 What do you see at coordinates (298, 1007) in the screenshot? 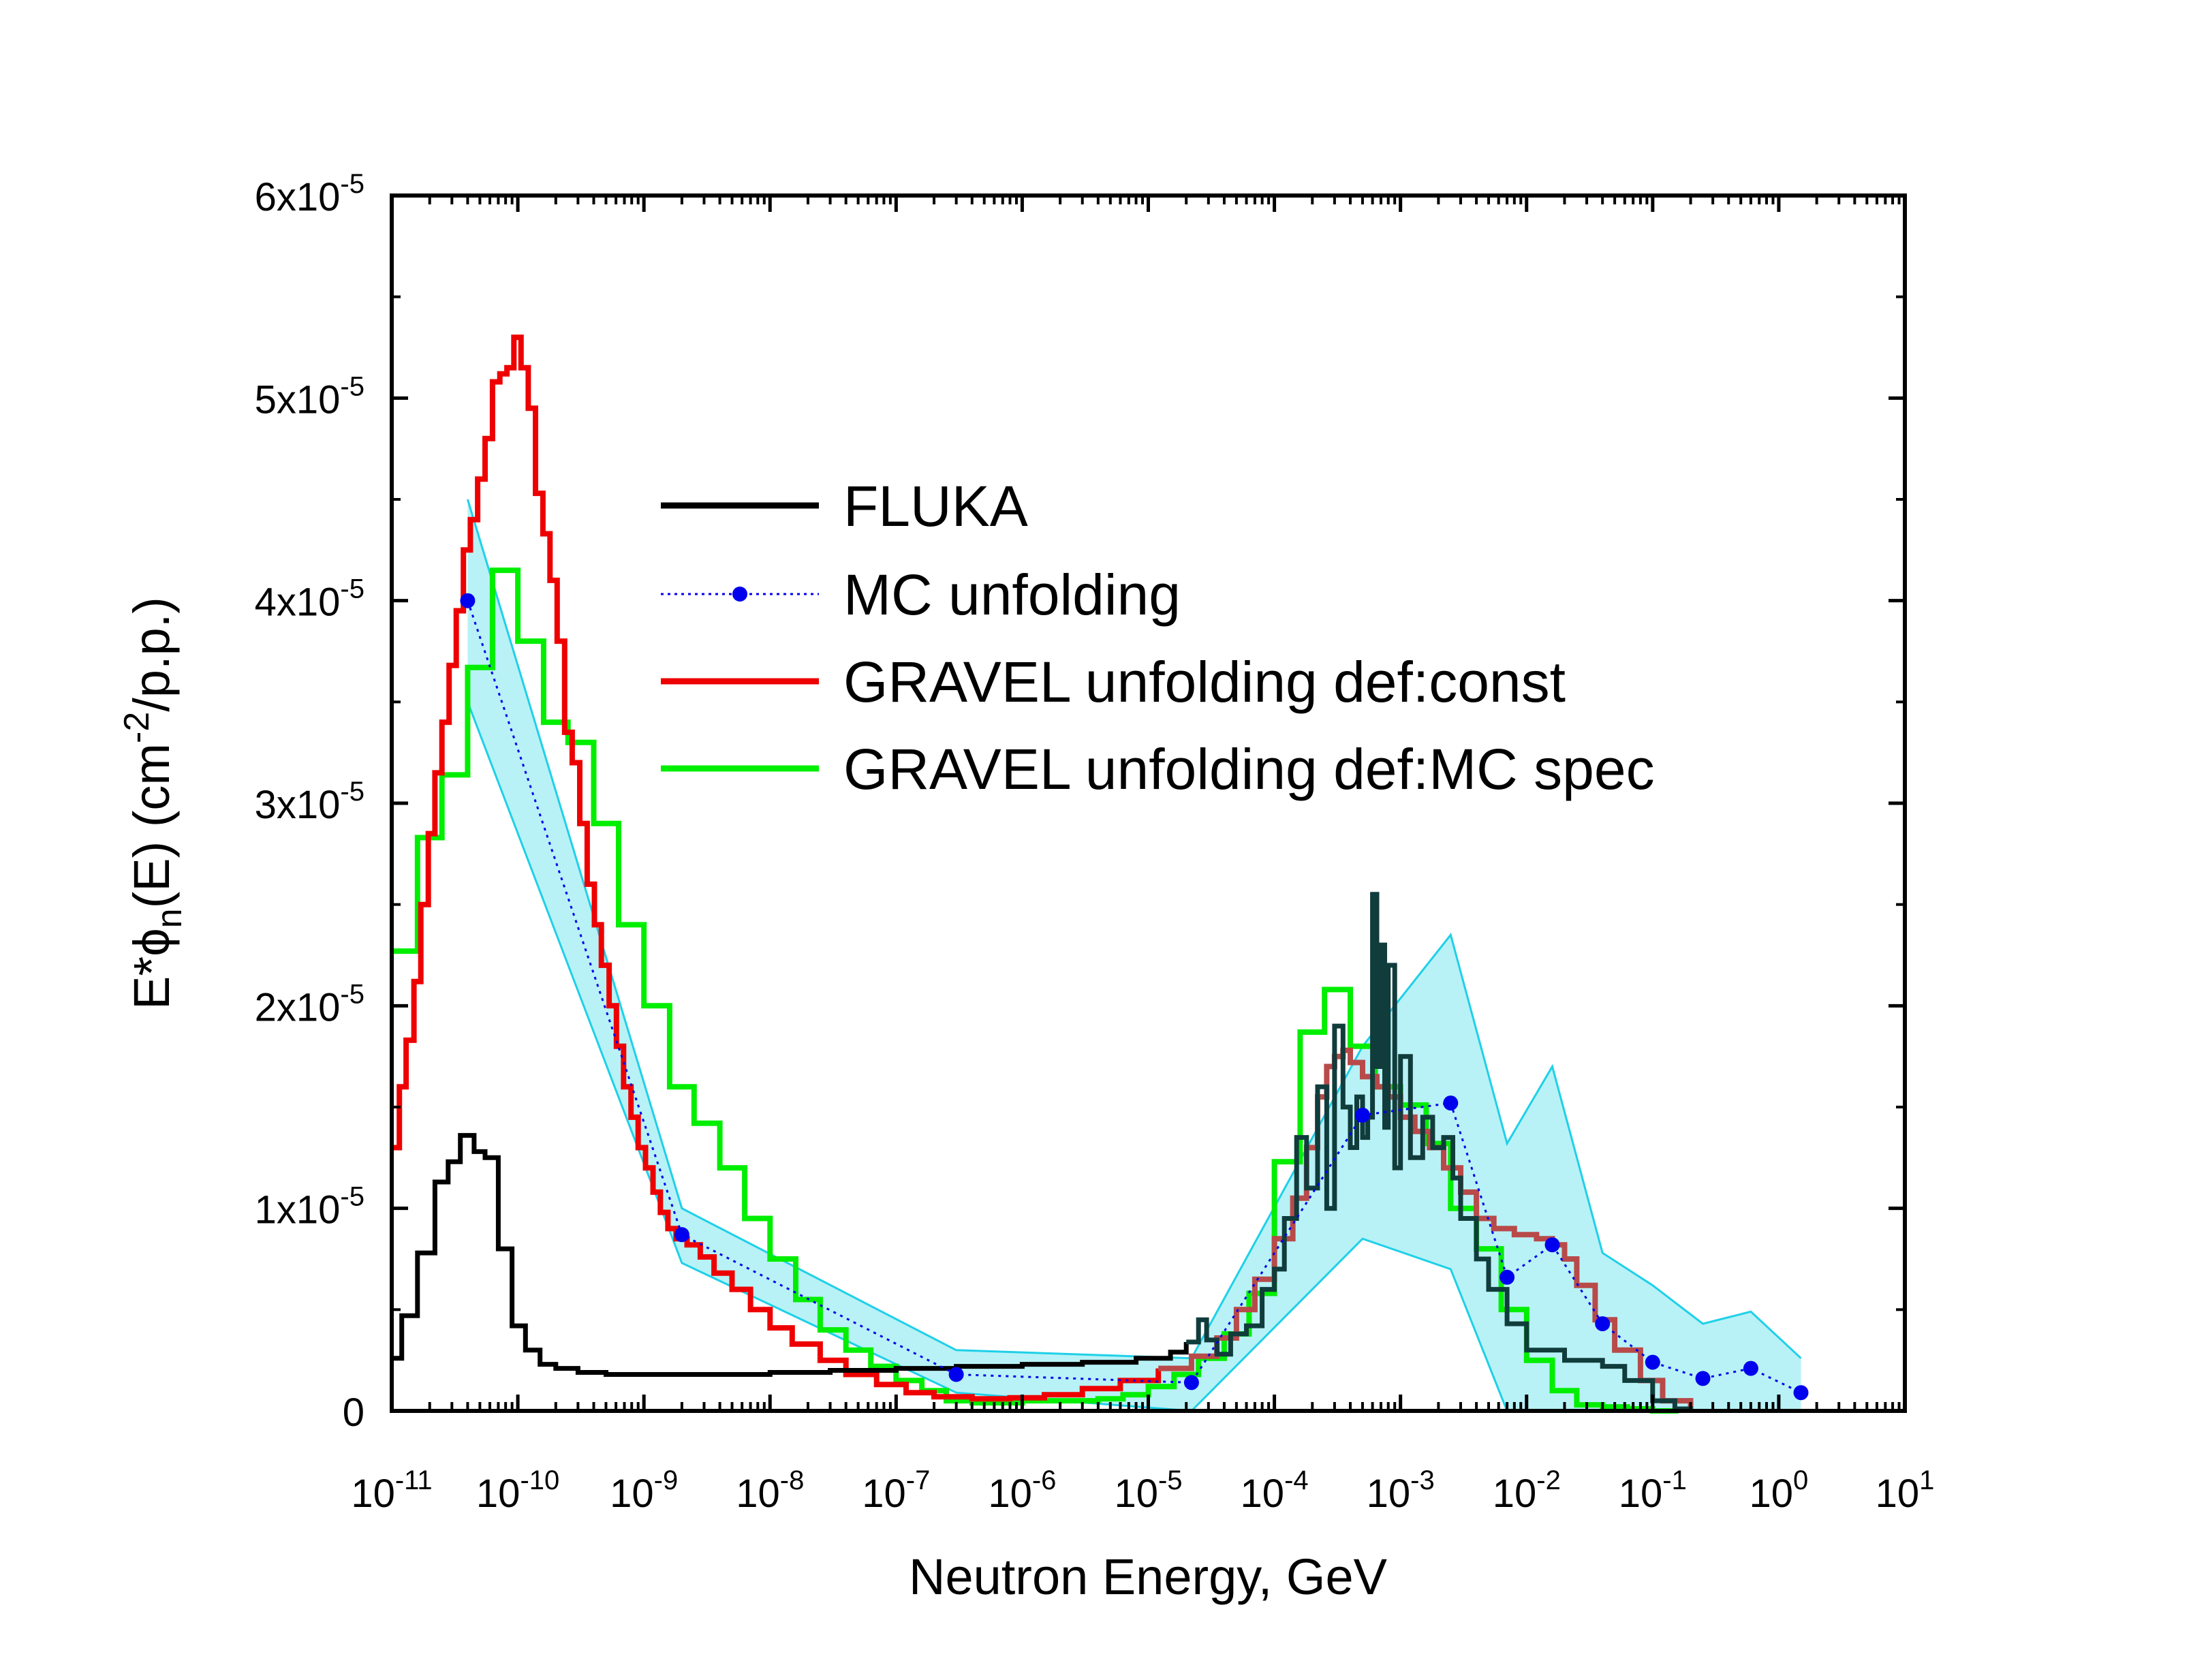
I see `y-tick-label-base: 2x10` at bounding box center [298, 1007].